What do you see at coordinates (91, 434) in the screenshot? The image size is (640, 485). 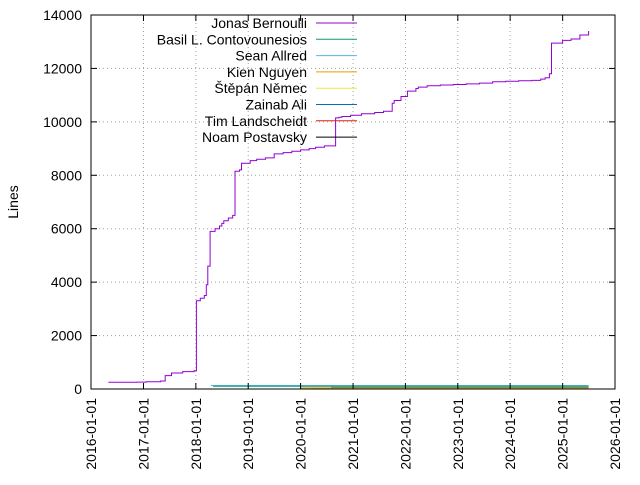 I see `x-tick-label: 2016-01-01` at bounding box center [91, 434].